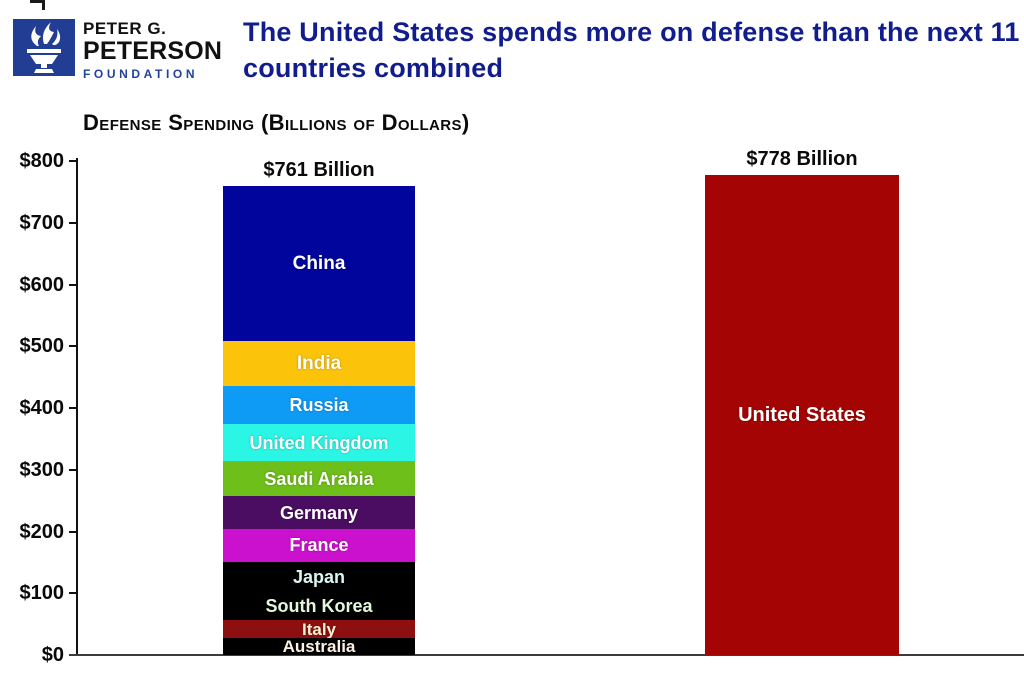 The width and height of the screenshot is (1024, 674). I want to click on x-axis-baseline, so click(546, 655).